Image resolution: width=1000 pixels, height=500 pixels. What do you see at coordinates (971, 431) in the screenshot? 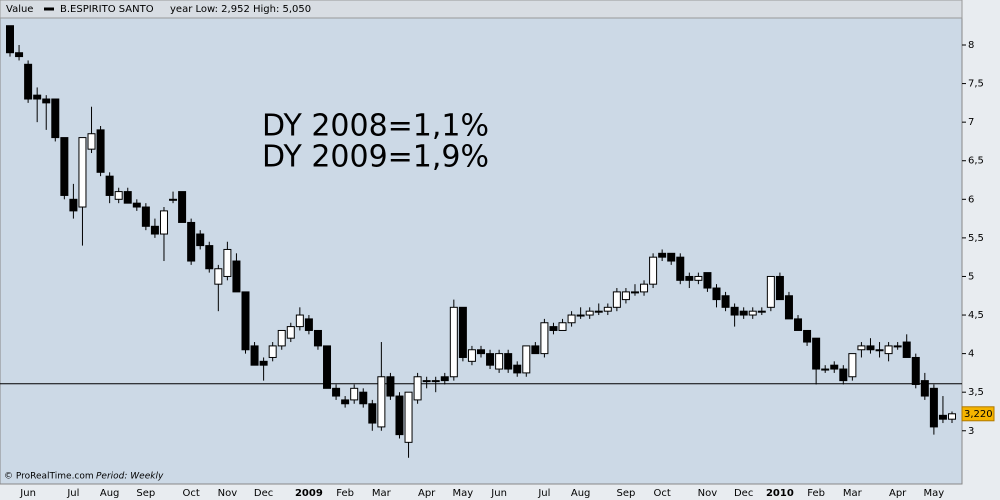
I see `y-tick-label: 3` at bounding box center [971, 431].